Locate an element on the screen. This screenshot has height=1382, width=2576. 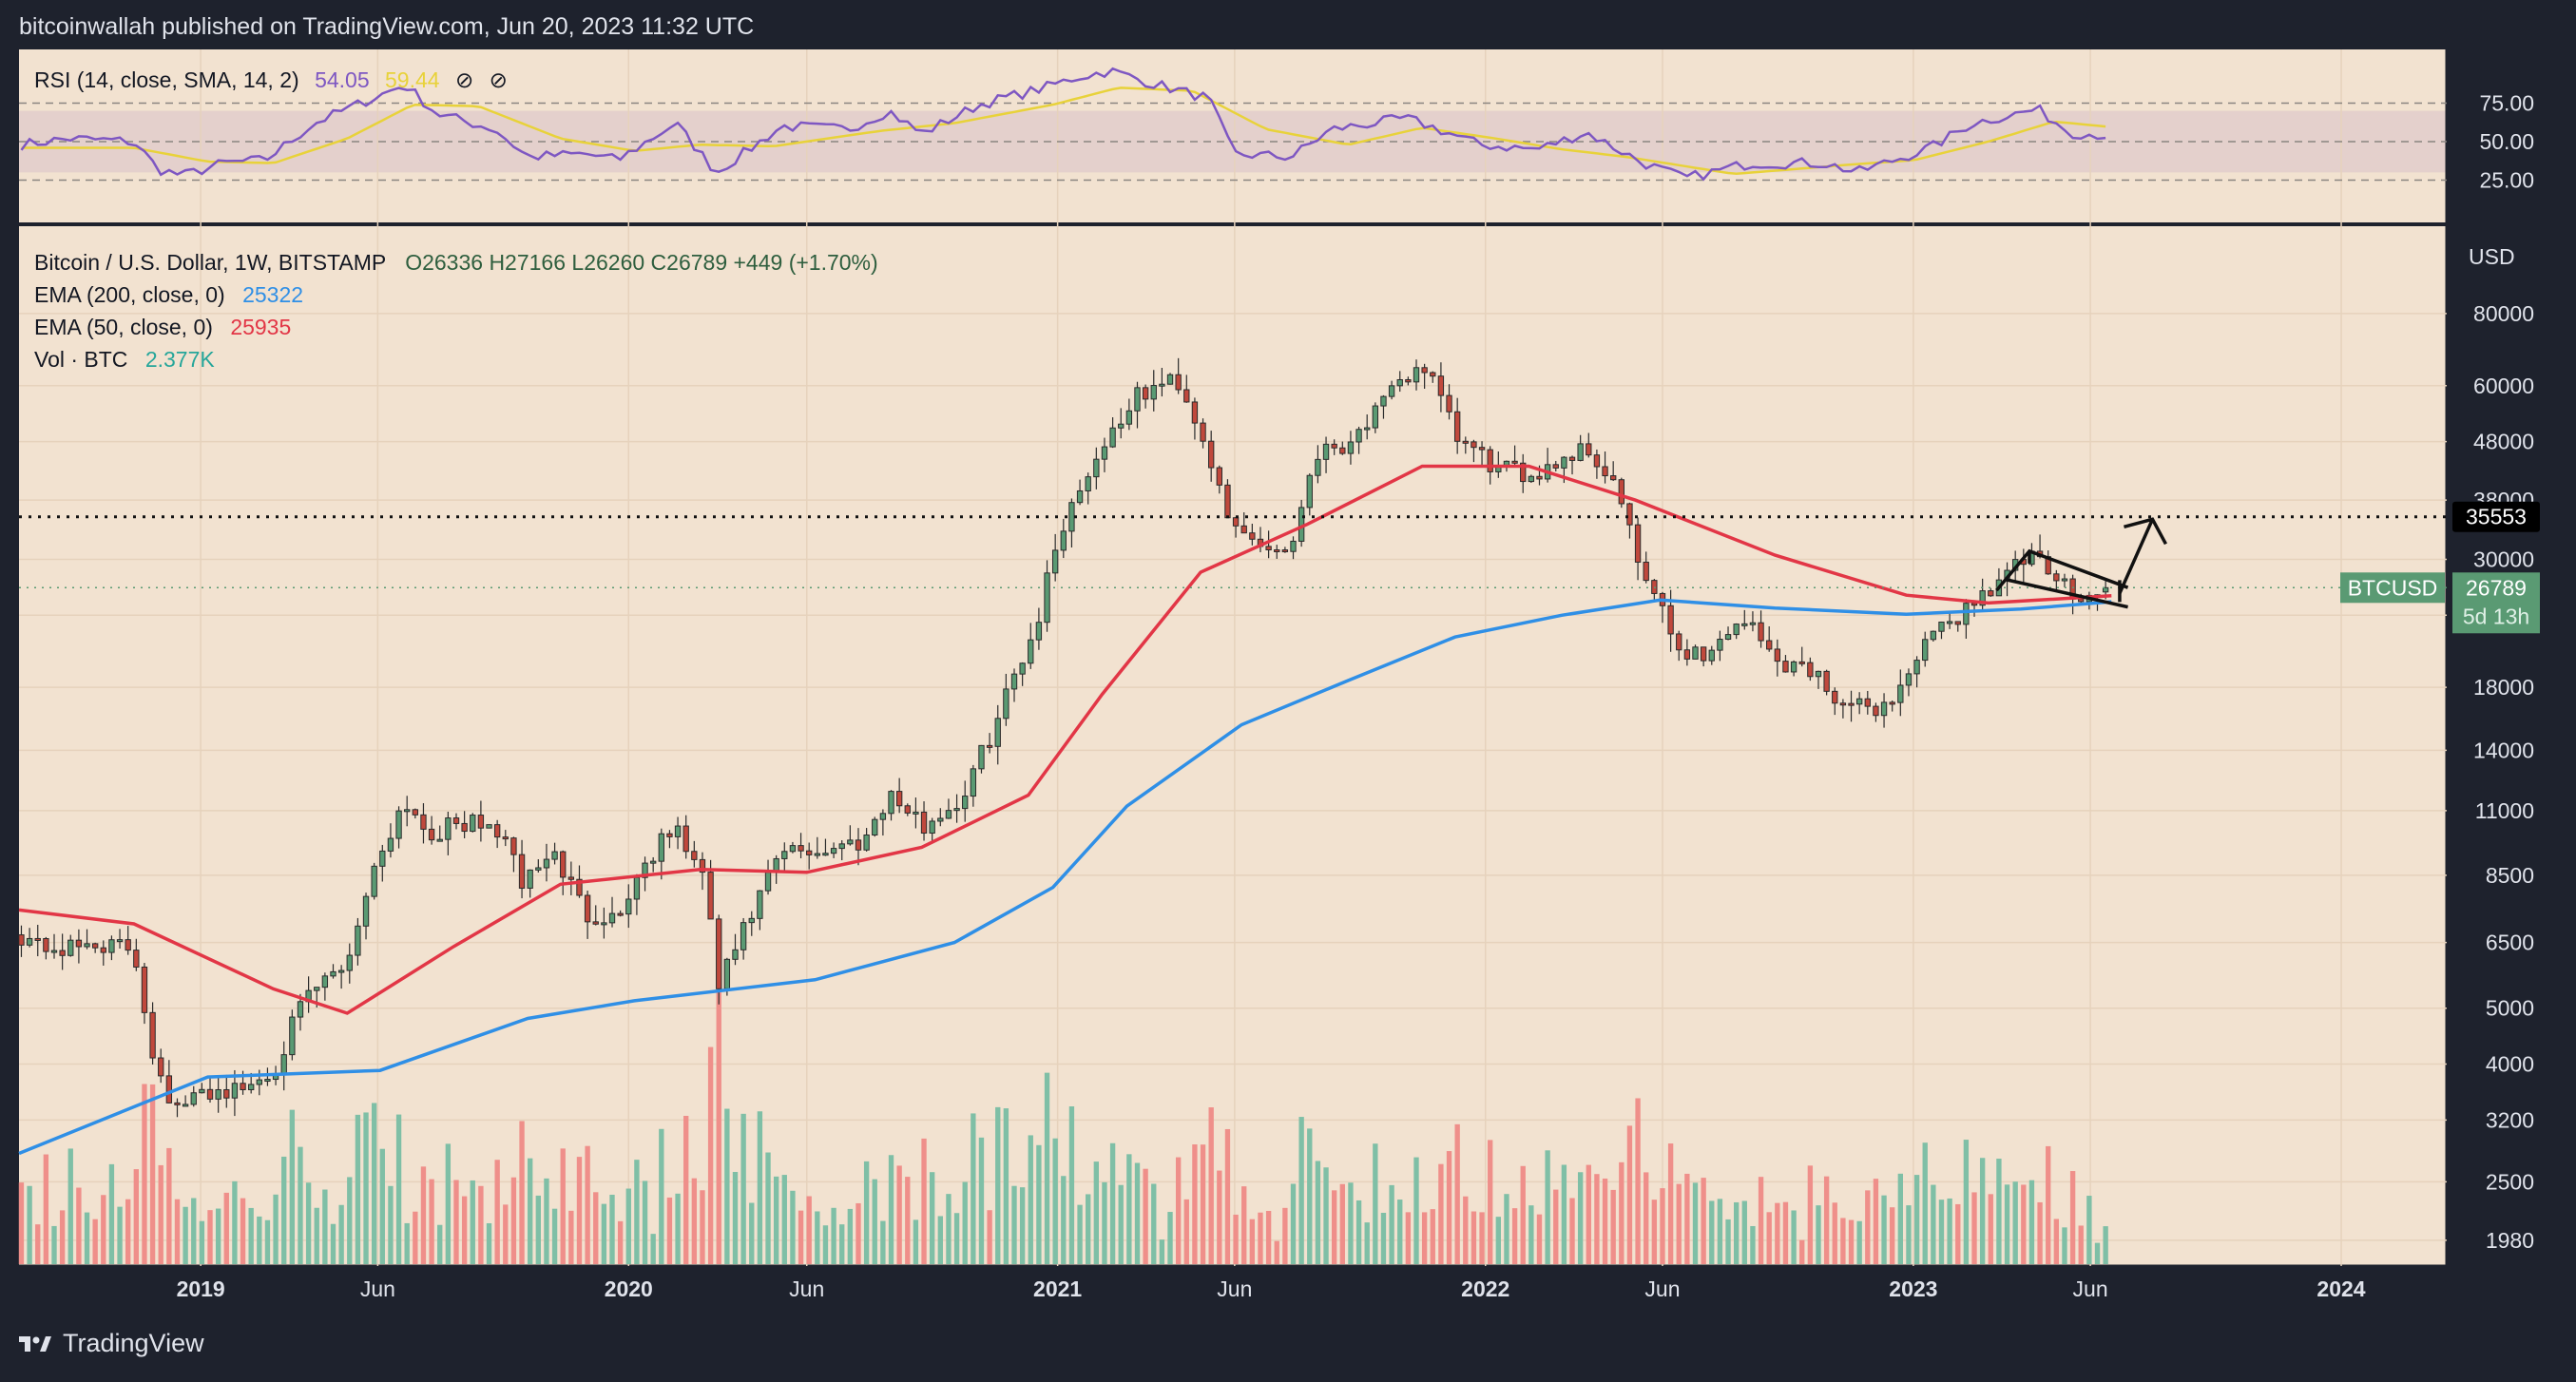
footer-brand: TradingView is located at coordinates (133, 1343).